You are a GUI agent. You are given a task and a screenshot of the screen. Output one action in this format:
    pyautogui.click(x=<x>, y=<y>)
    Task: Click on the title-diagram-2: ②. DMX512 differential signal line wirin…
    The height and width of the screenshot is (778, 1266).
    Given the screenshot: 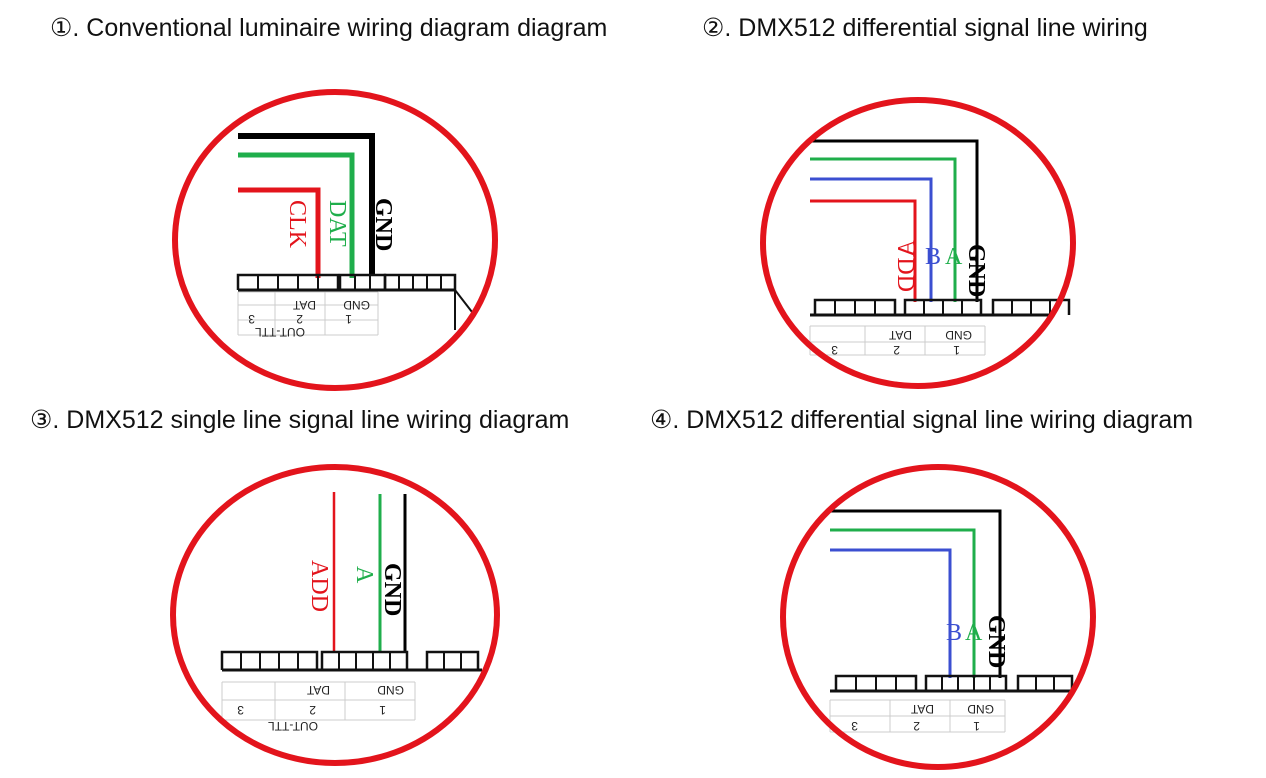 What is the action you would take?
    pyautogui.click(x=925, y=28)
    